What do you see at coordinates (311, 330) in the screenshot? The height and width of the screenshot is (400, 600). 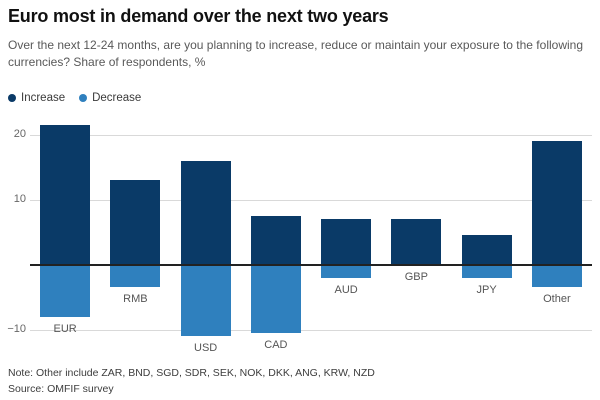 I see `gridline--10` at bounding box center [311, 330].